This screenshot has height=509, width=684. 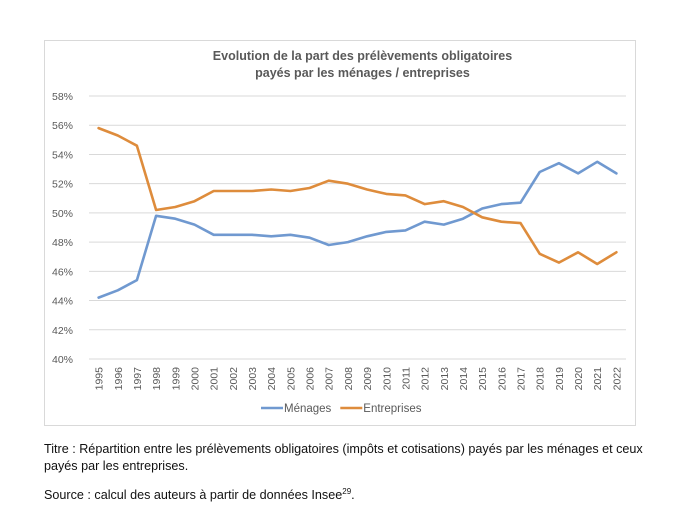 I want to click on y-tick-label: 42%, so click(x=62, y=331).